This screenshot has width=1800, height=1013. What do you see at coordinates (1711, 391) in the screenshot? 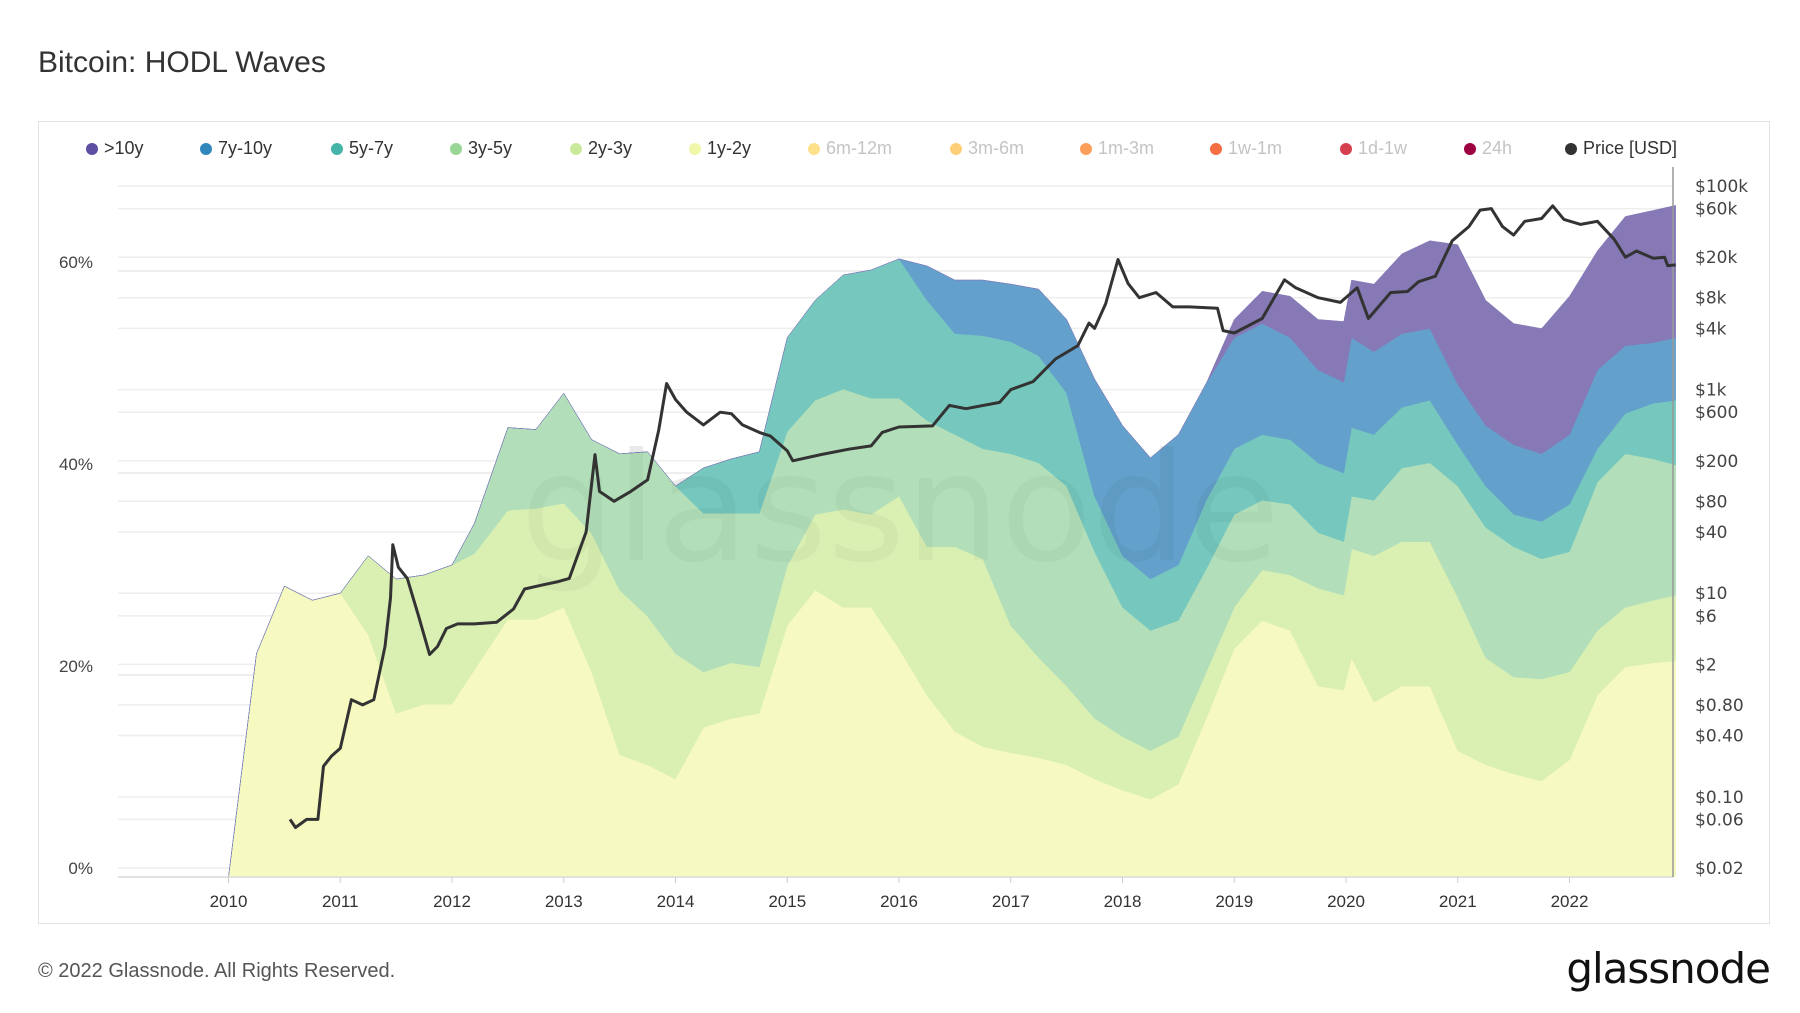
I see `y-right-tick-label: $1k` at bounding box center [1711, 391].